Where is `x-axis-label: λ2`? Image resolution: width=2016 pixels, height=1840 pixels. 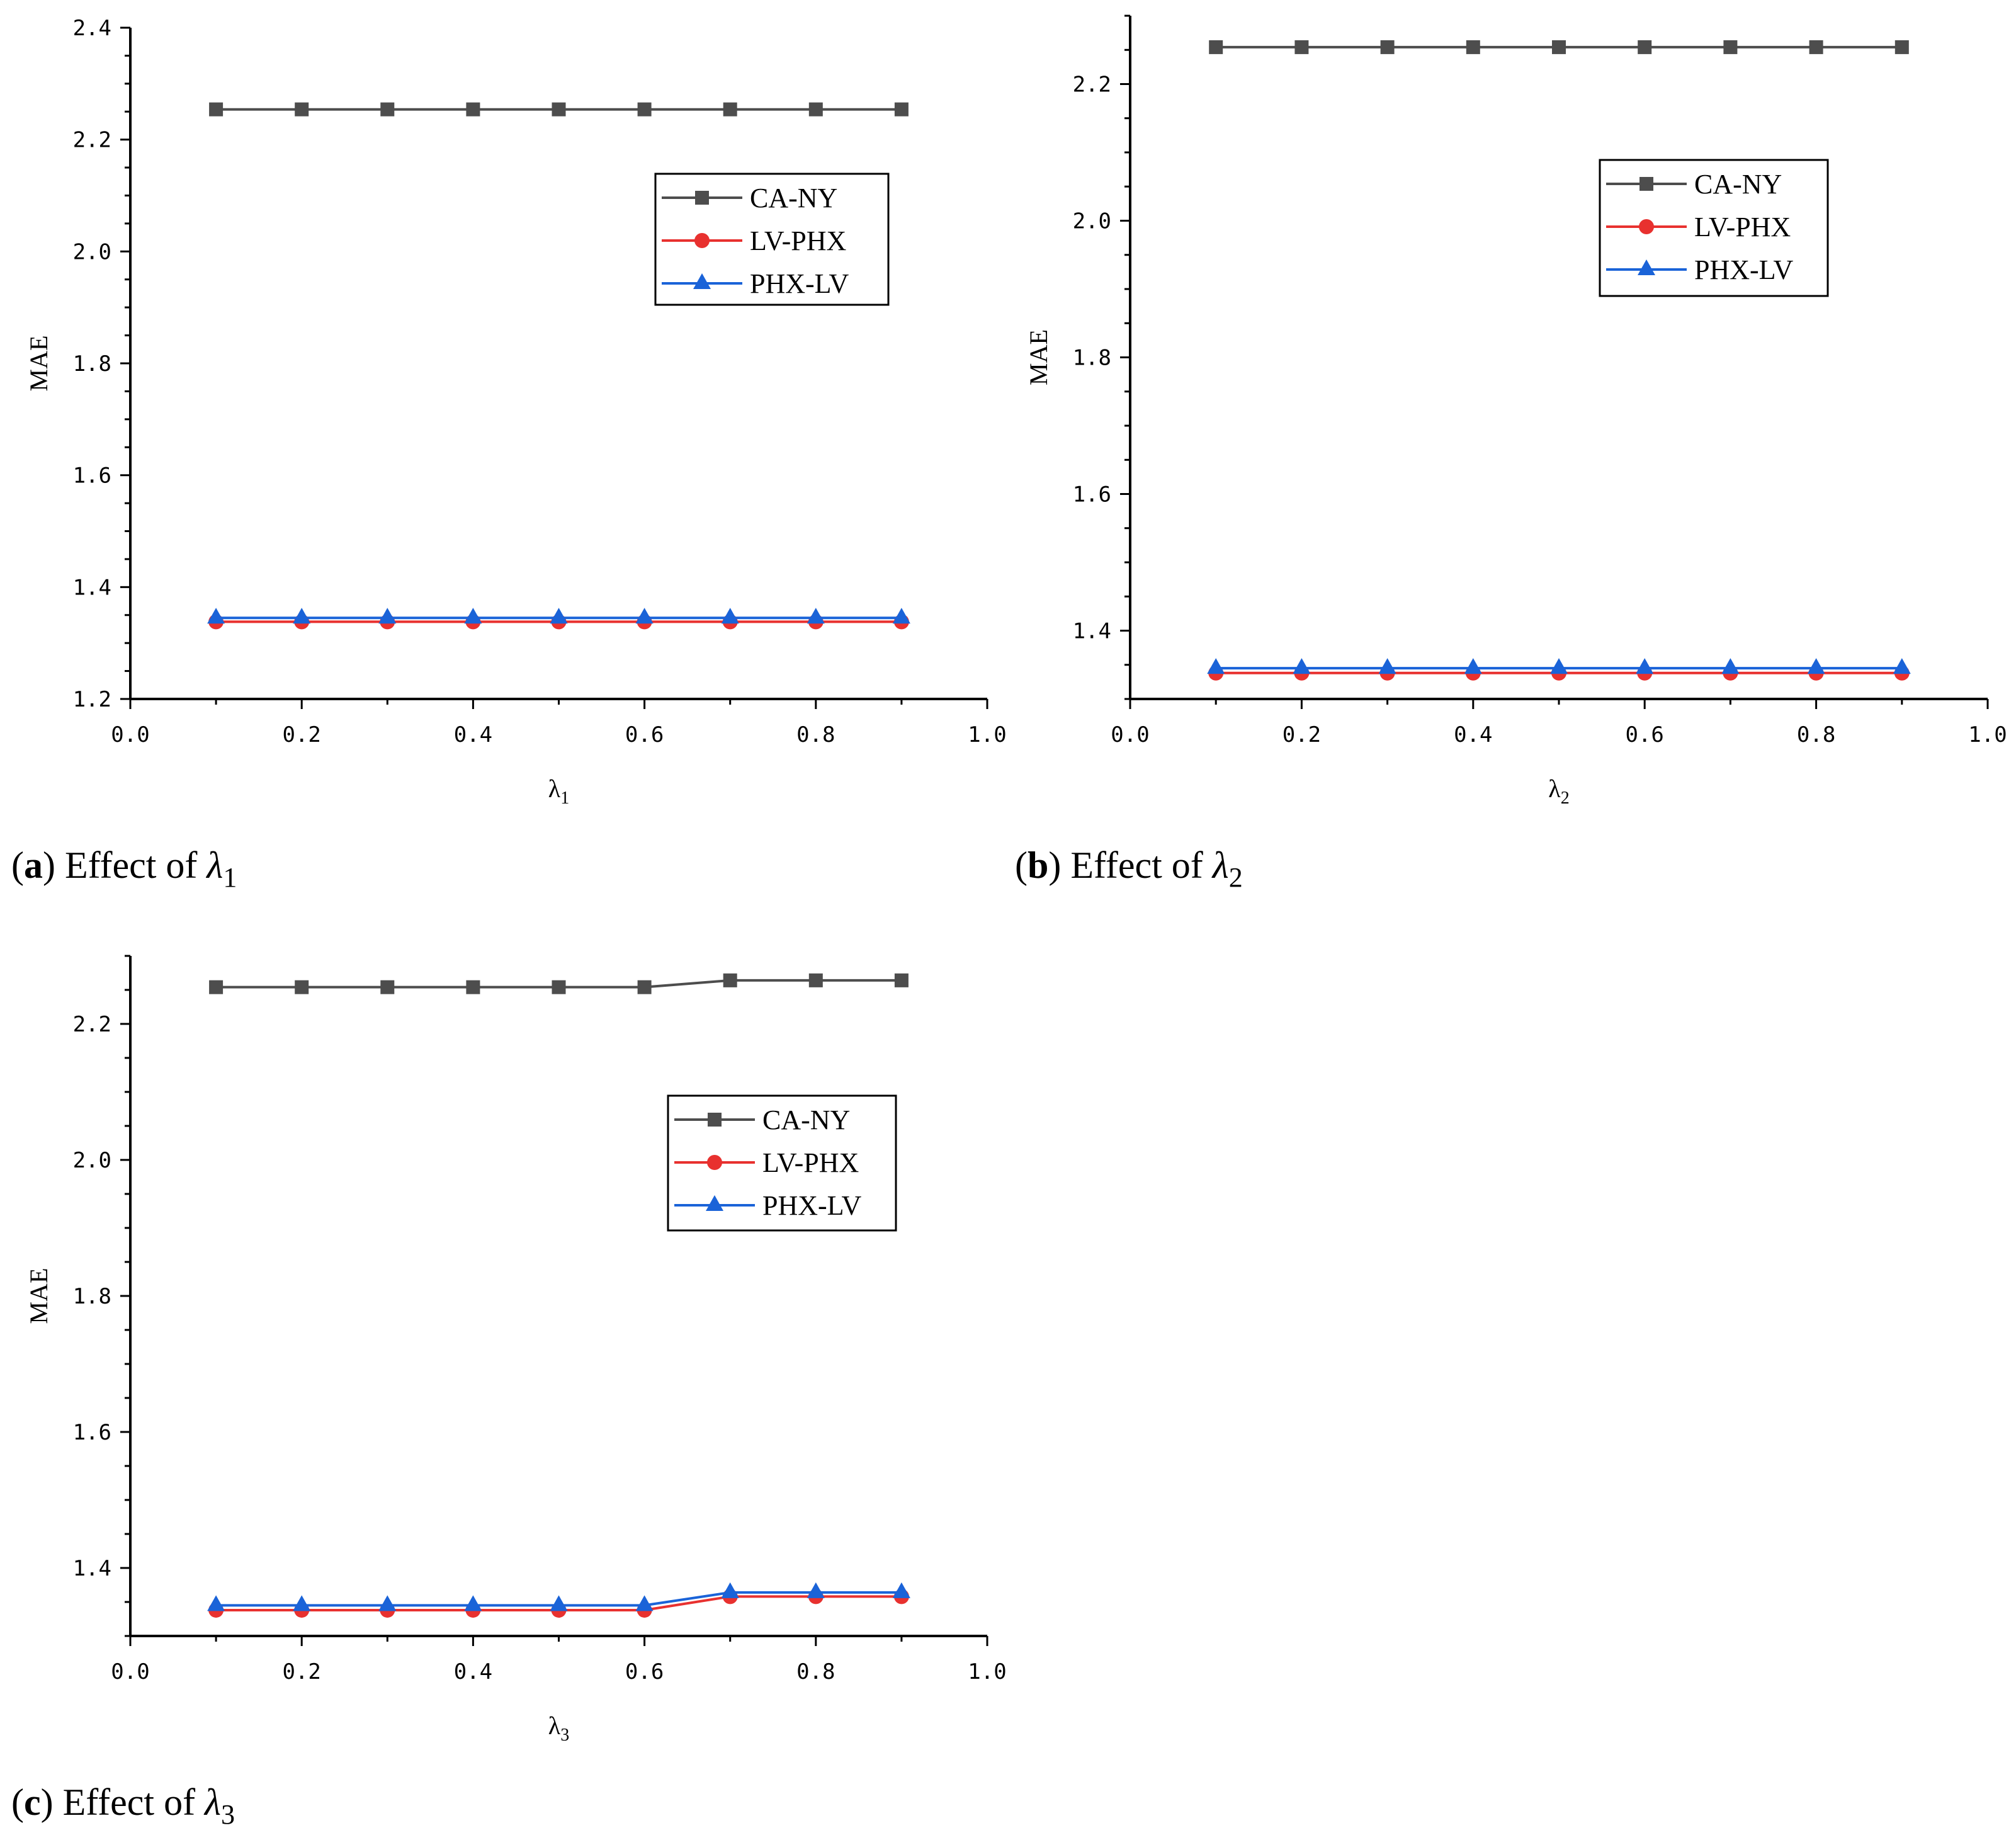
x-axis-label: λ2 is located at coordinates (1558, 791).